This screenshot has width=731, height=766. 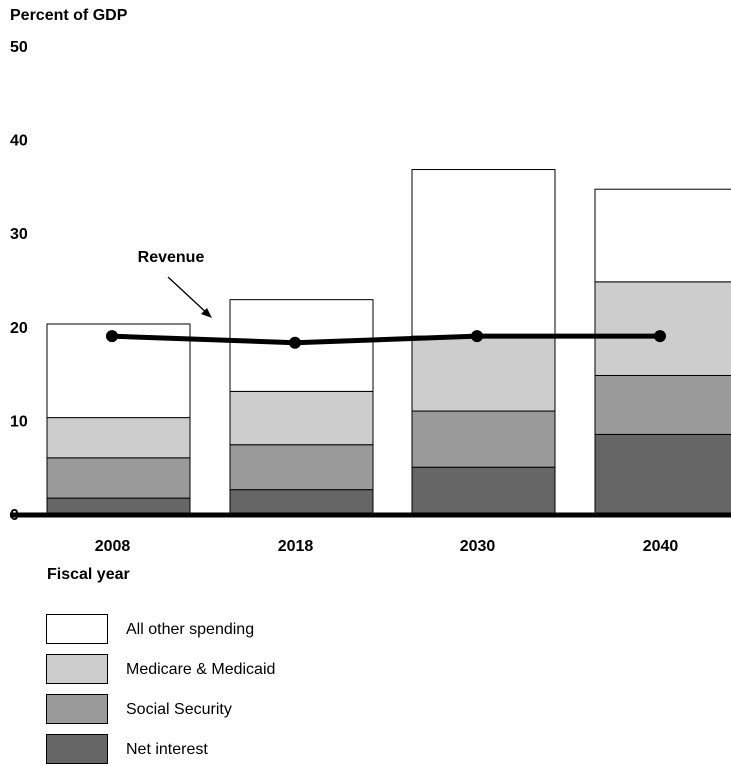 I want to click on x-tick-label: 2030, so click(x=478, y=546).